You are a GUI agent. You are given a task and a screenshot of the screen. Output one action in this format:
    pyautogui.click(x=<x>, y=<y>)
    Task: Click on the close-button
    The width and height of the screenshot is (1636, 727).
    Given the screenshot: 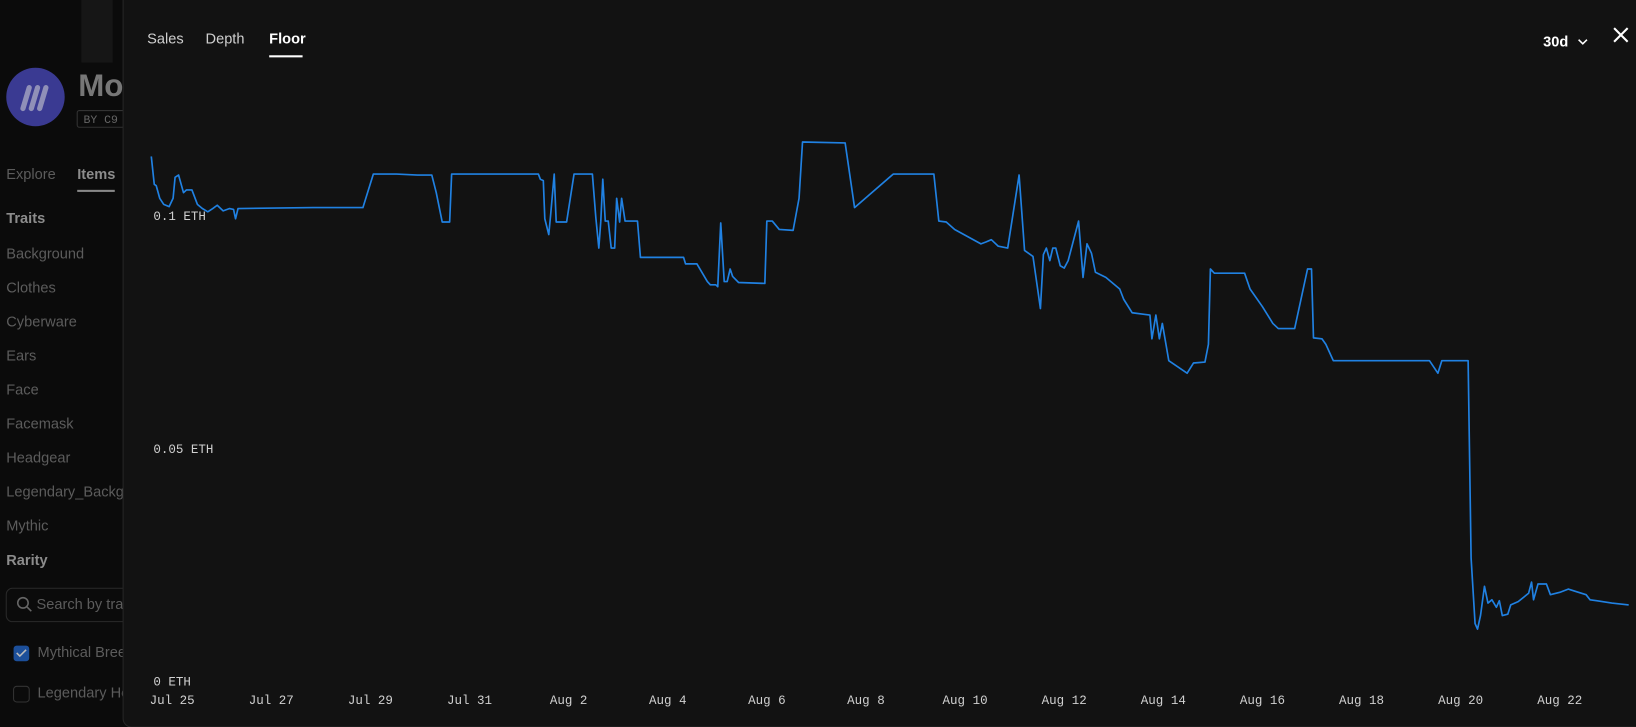 What is the action you would take?
    pyautogui.click(x=1621, y=35)
    